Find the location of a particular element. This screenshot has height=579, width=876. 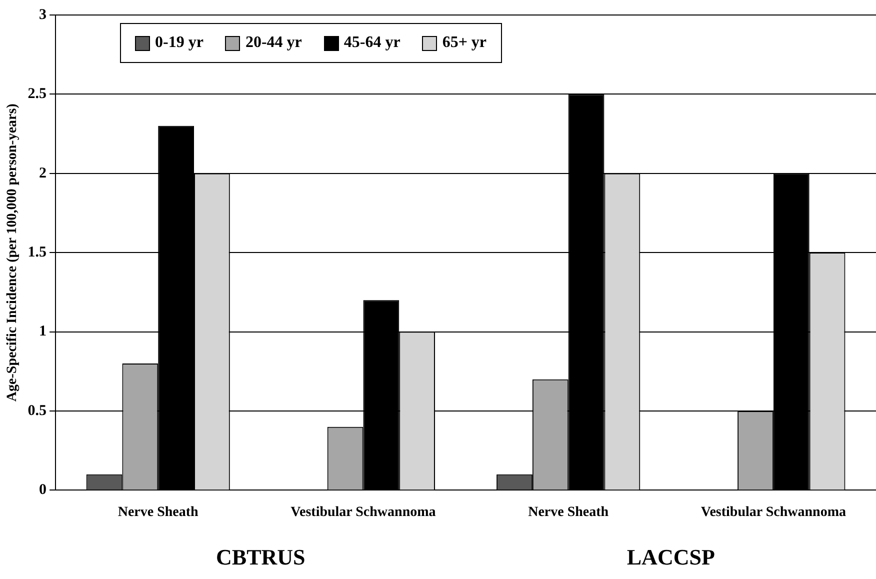

y-tick-label: 0 is located at coordinates (43, 490).